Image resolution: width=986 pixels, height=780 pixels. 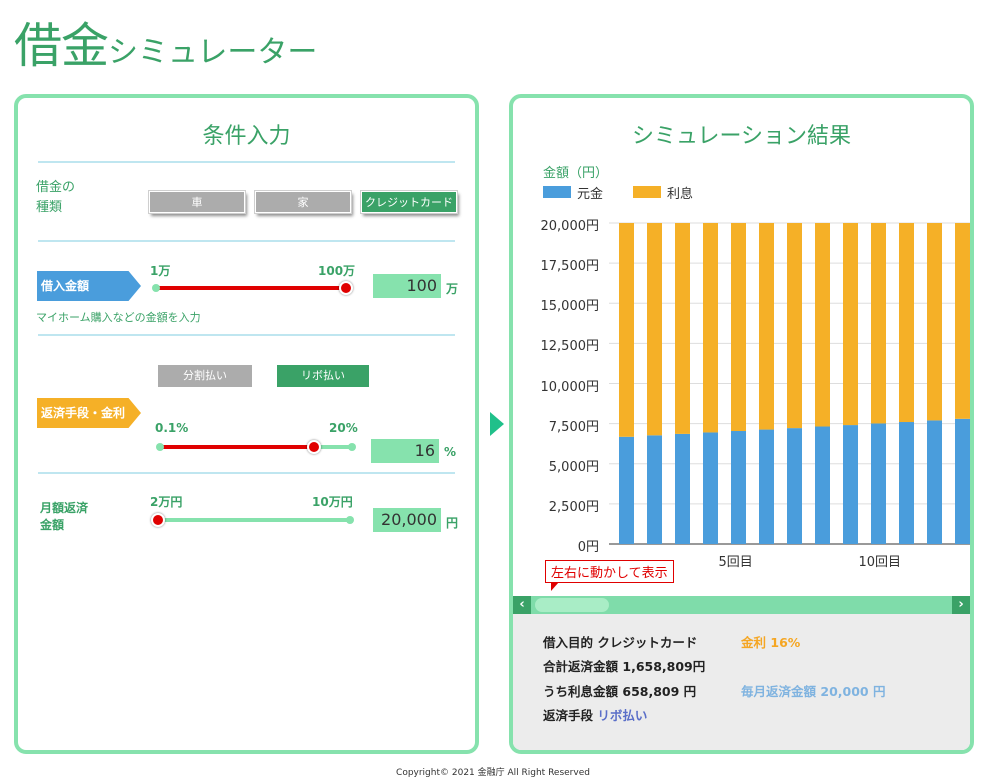 What do you see at coordinates (237, 447) in the screenshot?
I see `rate-slider-fill` at bounding box center [237, 447].